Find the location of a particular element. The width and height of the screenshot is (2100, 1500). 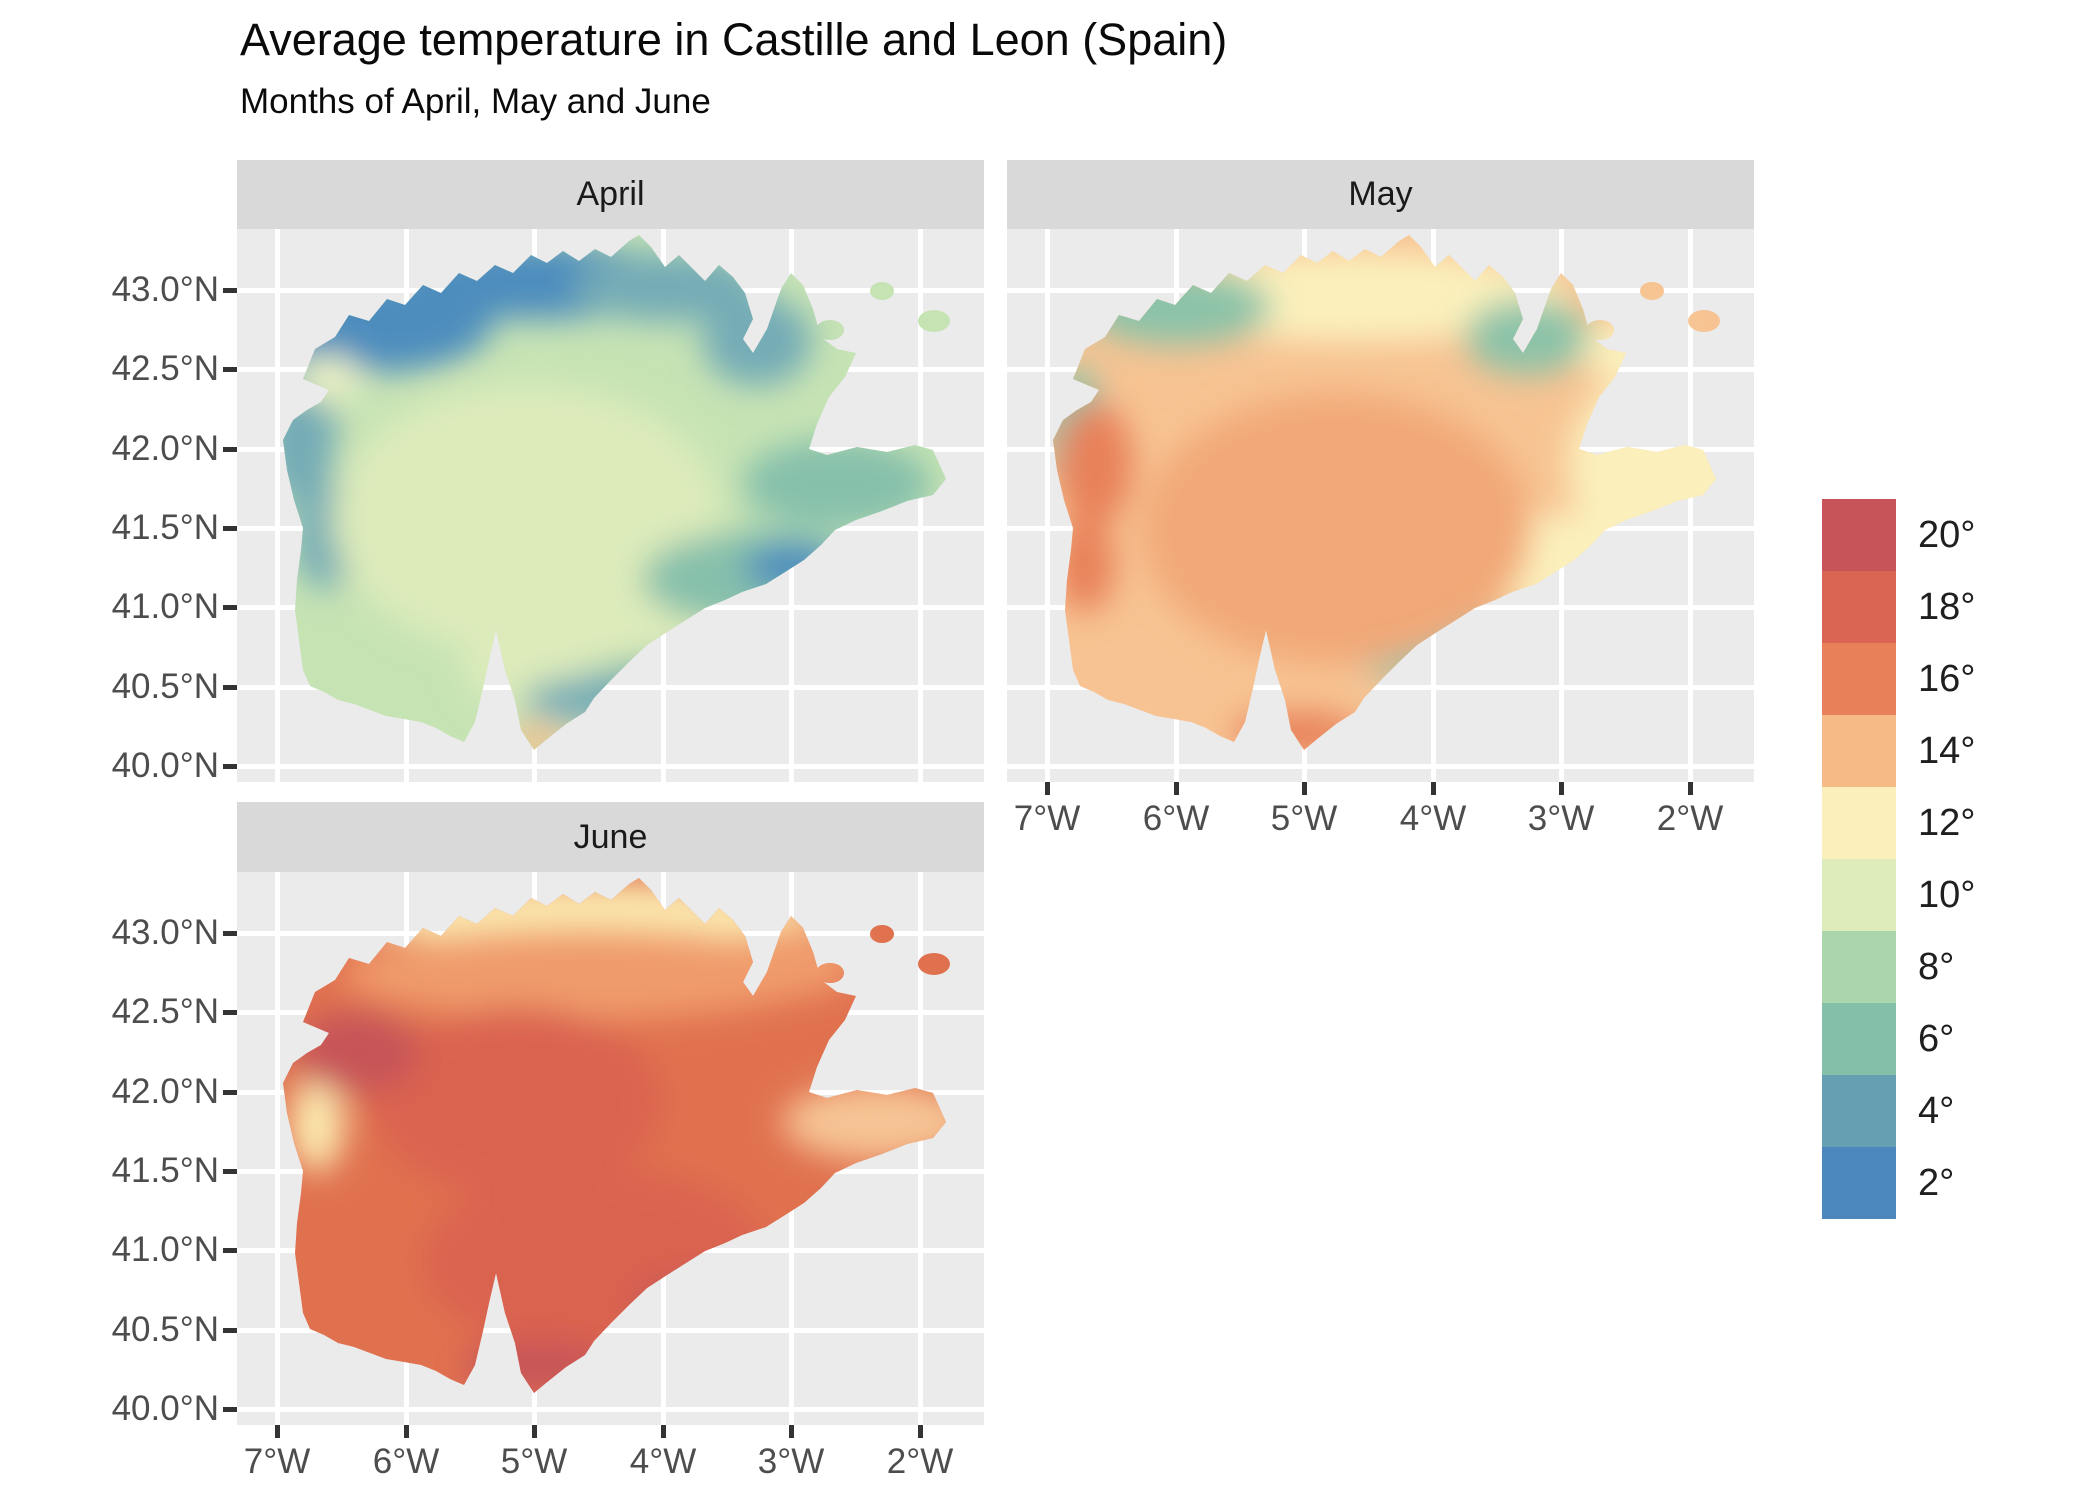

facet-strip-may: May is located at coordinates (1380, 194).